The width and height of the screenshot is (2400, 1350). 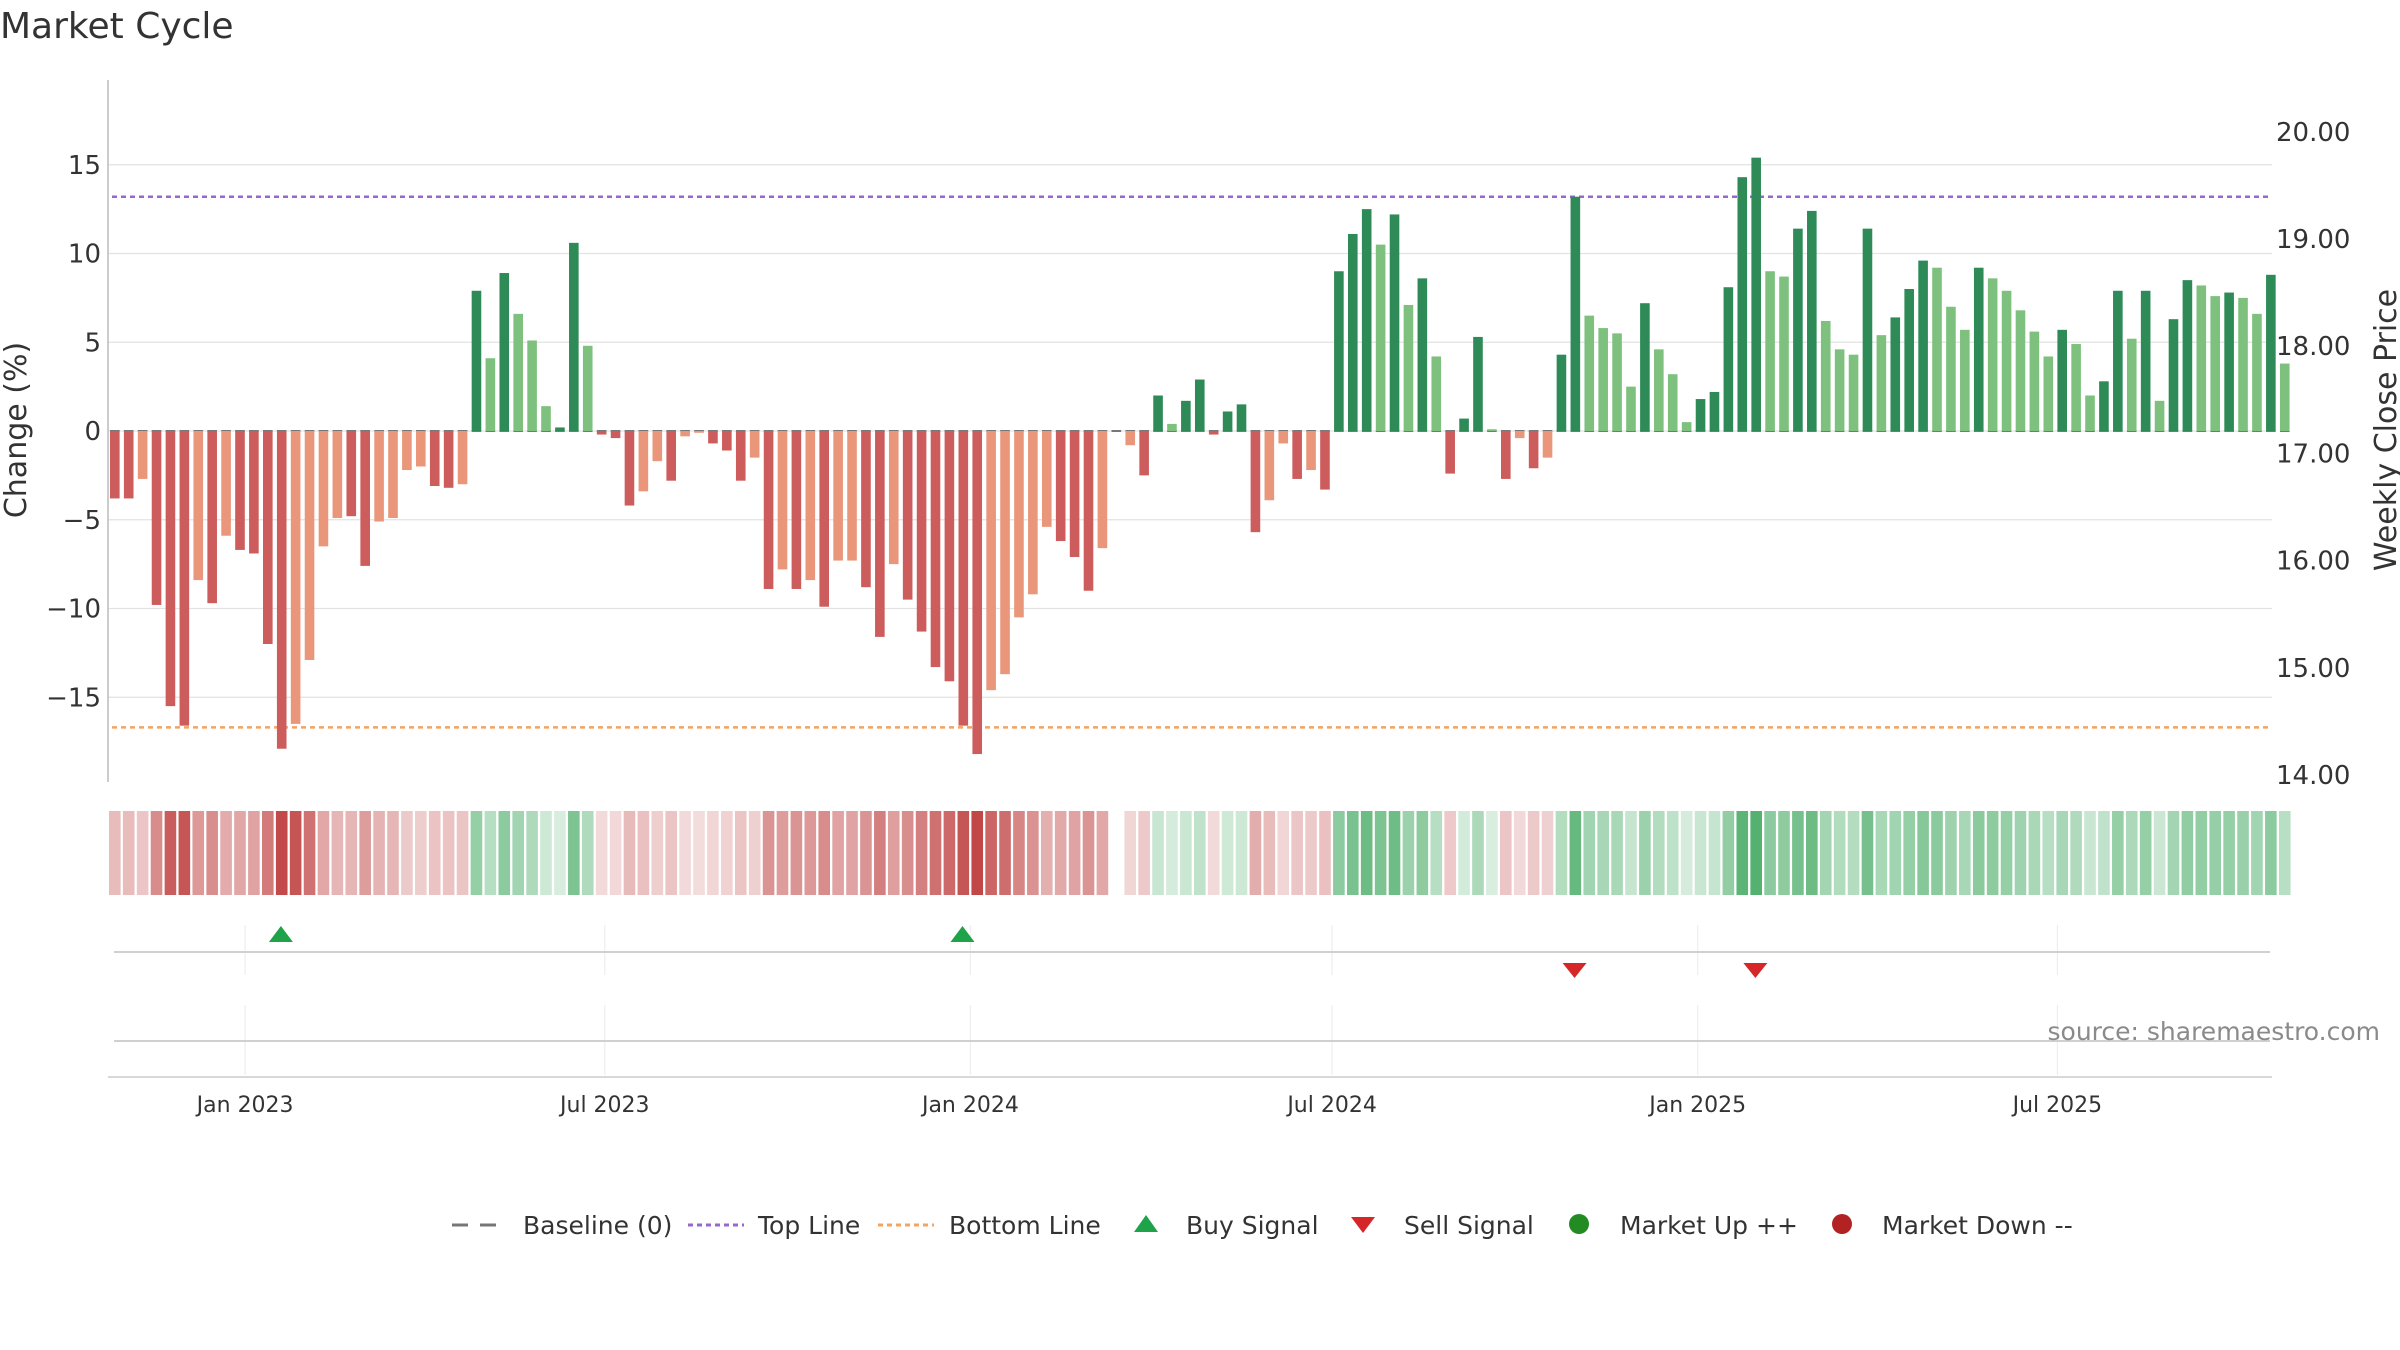 I want to click on legend-symbol-sell-triangle, so click(x=1363, y=1225).